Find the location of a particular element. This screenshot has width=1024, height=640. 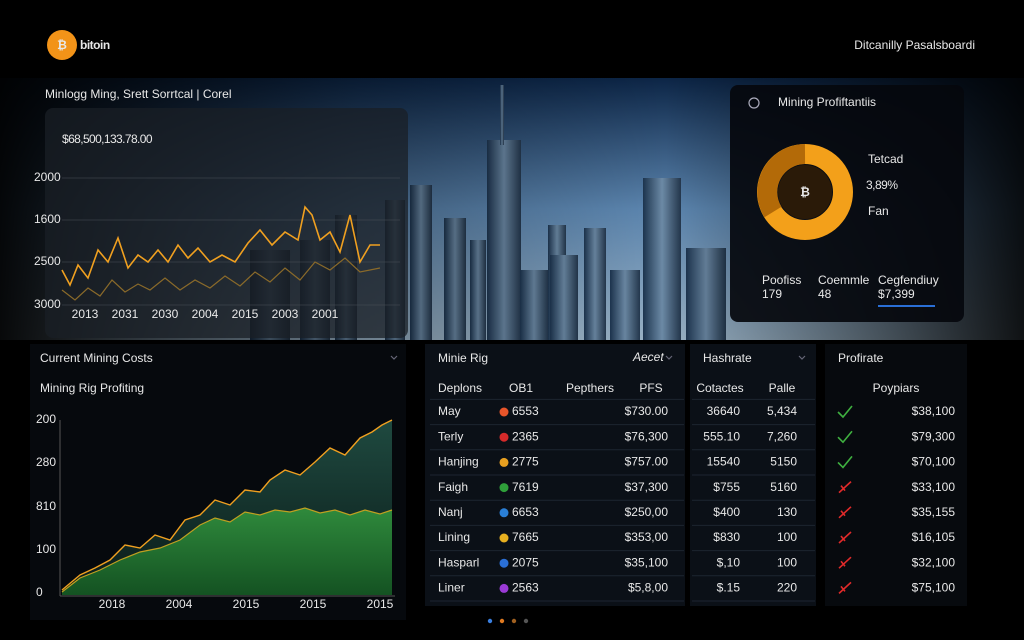

costs-area-lower is located at coordinates (227, 551).